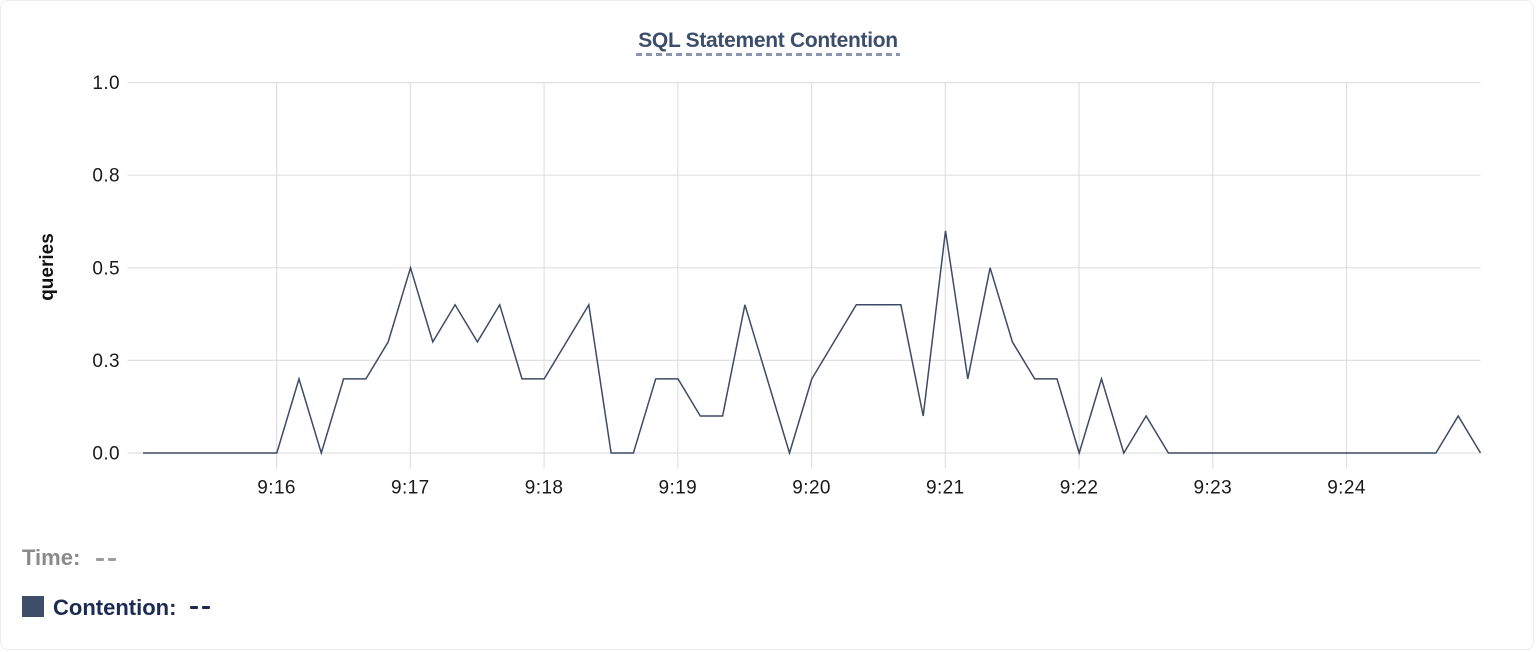 The width and height of the screenshot is (1536, 652). What do you see at coordinates (106, 454) in the screenshot?
I see `svg-text: 0.0` at bounding box center [106, 454].